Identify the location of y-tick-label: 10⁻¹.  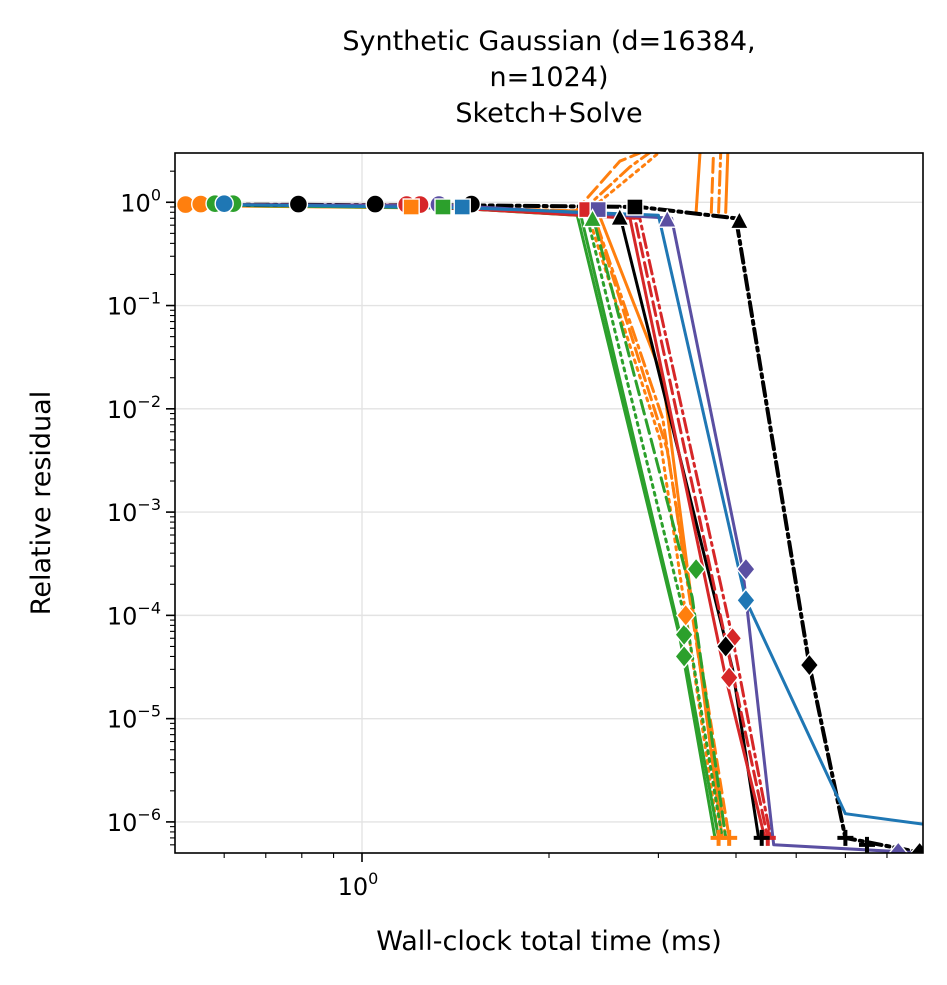
(134, 305).